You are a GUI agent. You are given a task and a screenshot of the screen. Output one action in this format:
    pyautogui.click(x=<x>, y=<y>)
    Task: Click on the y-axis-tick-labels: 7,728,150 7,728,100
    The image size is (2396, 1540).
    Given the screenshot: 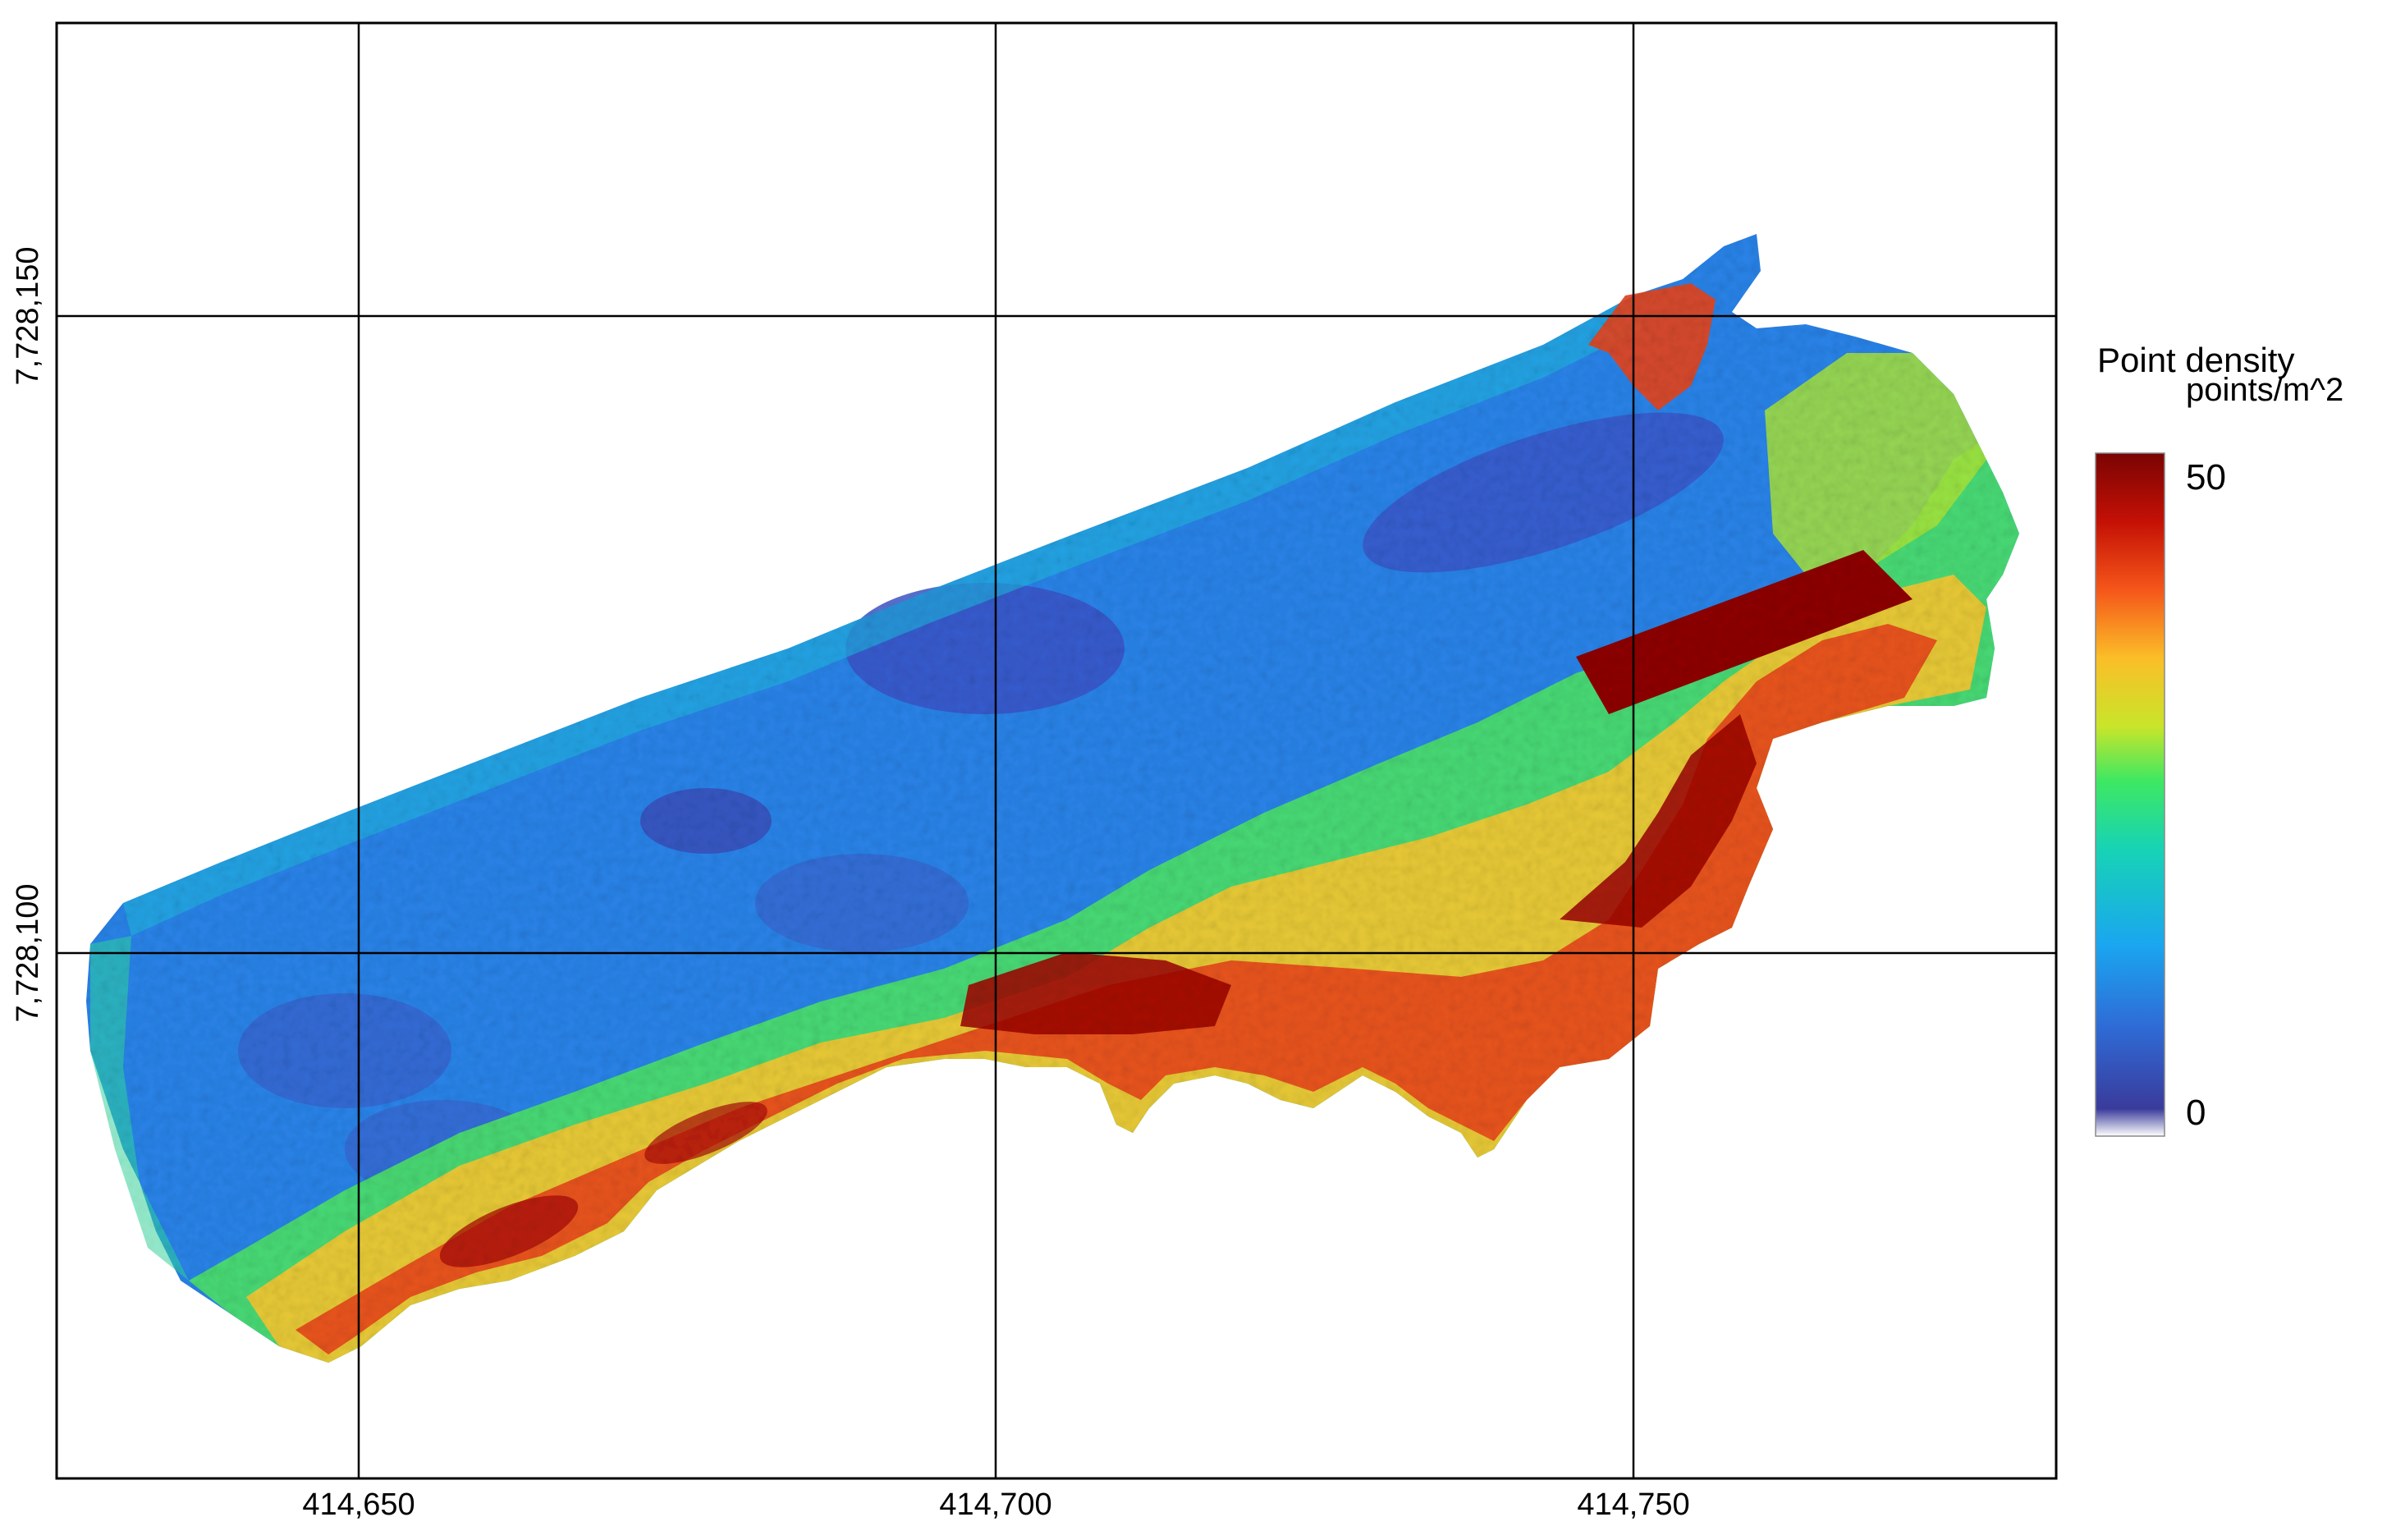 What is the action you would take?
    pyautogui.click(x=28, y=634)
    